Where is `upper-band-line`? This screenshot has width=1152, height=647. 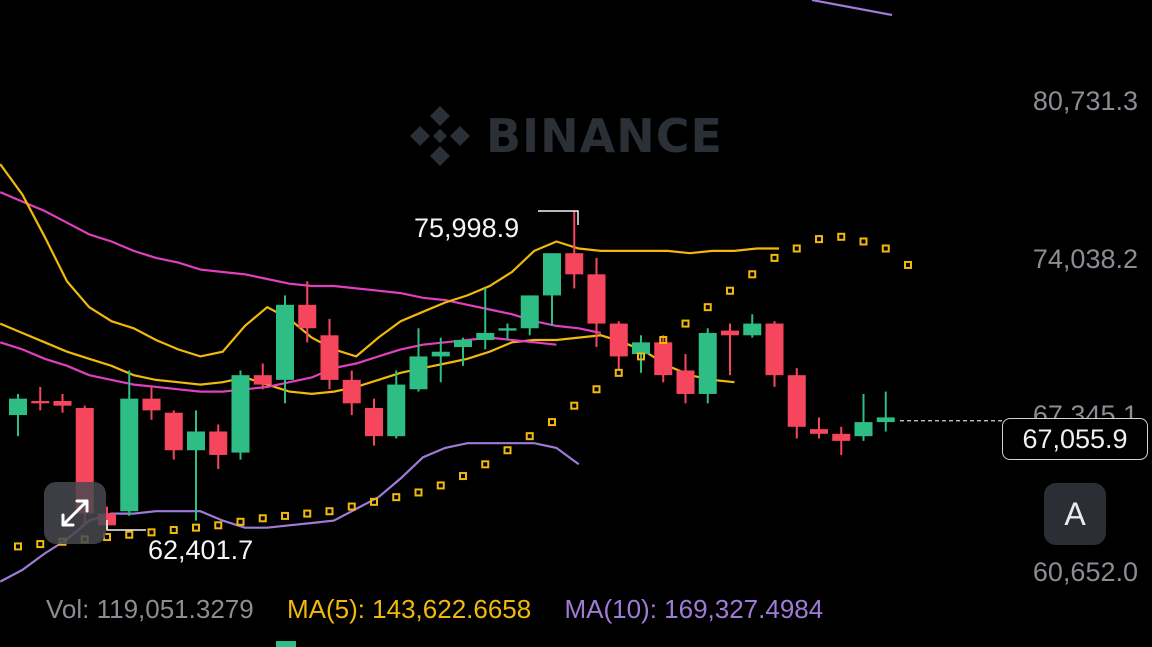 upper-band-line is located at coordinates (852, 8).